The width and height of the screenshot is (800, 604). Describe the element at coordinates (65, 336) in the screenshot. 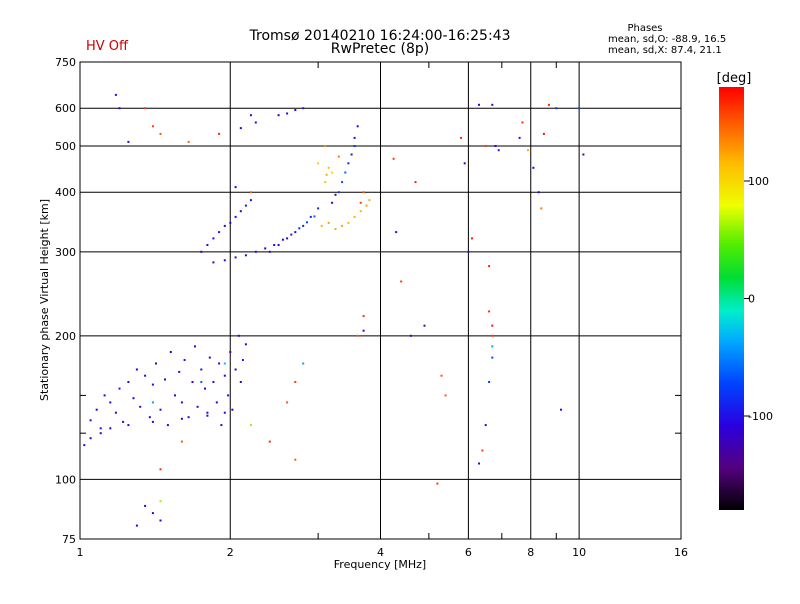

I see `y-tick-label: 200` at that location.